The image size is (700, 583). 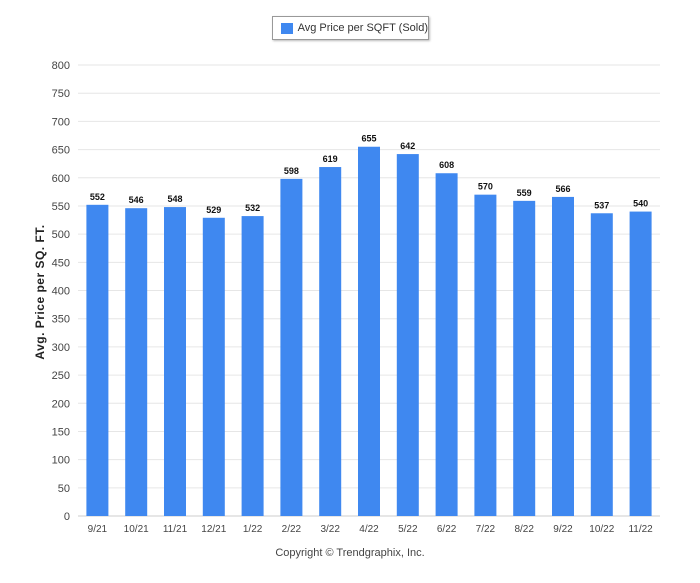 What do you see at coordinates (61, 179) in the screenshot?
I see `y-tick-label: 600` at bounding box center [61, 179].